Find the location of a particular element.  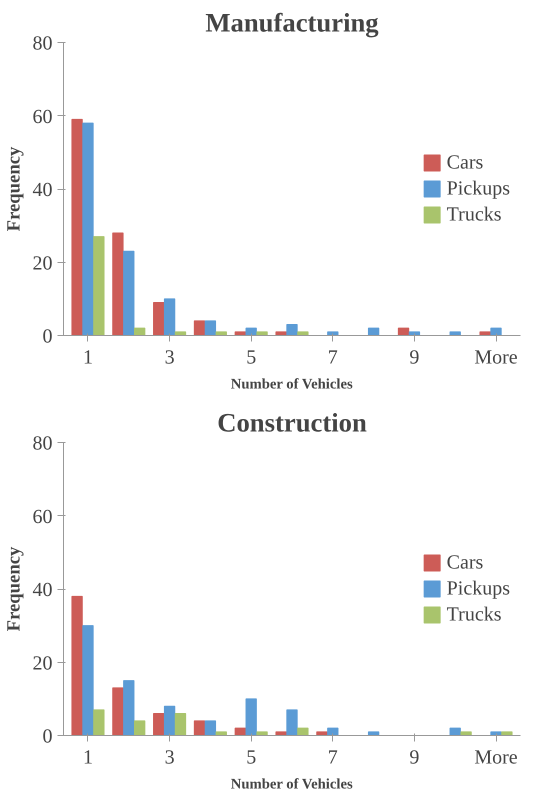

chart-title: Manufacturing is located at coordinates (292, 23).